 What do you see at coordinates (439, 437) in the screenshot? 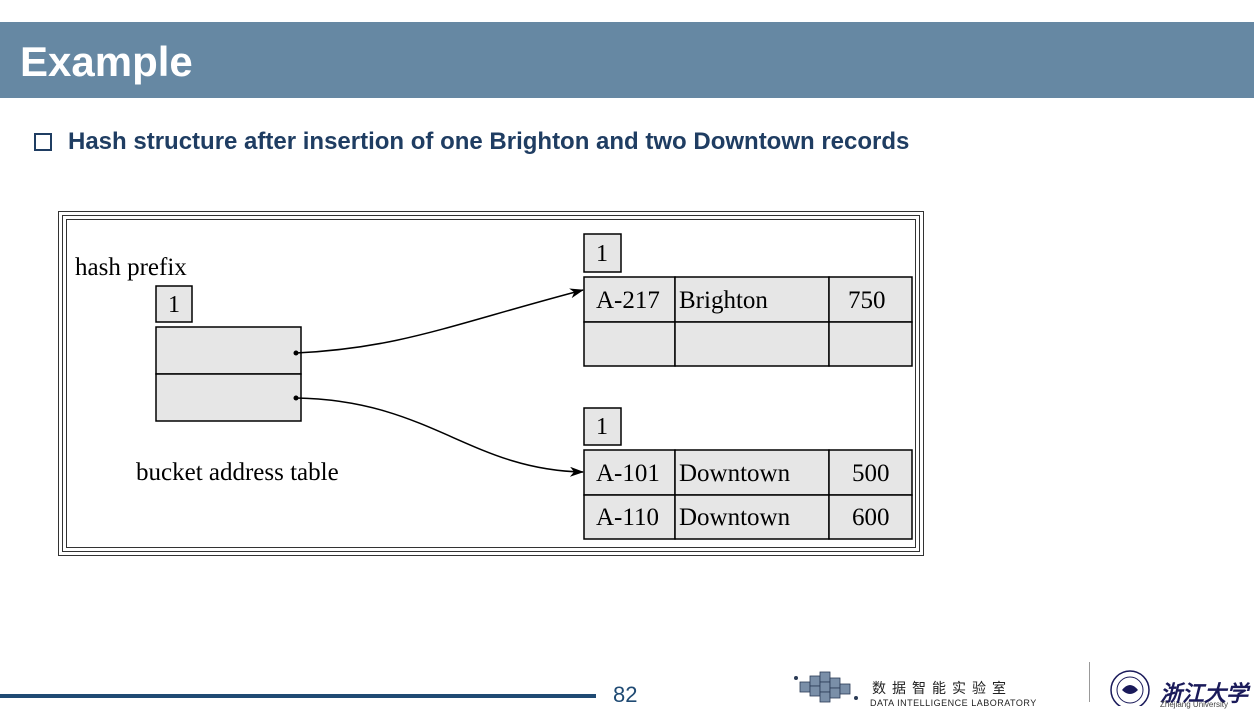
I see `pointer-arrow-bucket2` at bounding box center [439, 437].